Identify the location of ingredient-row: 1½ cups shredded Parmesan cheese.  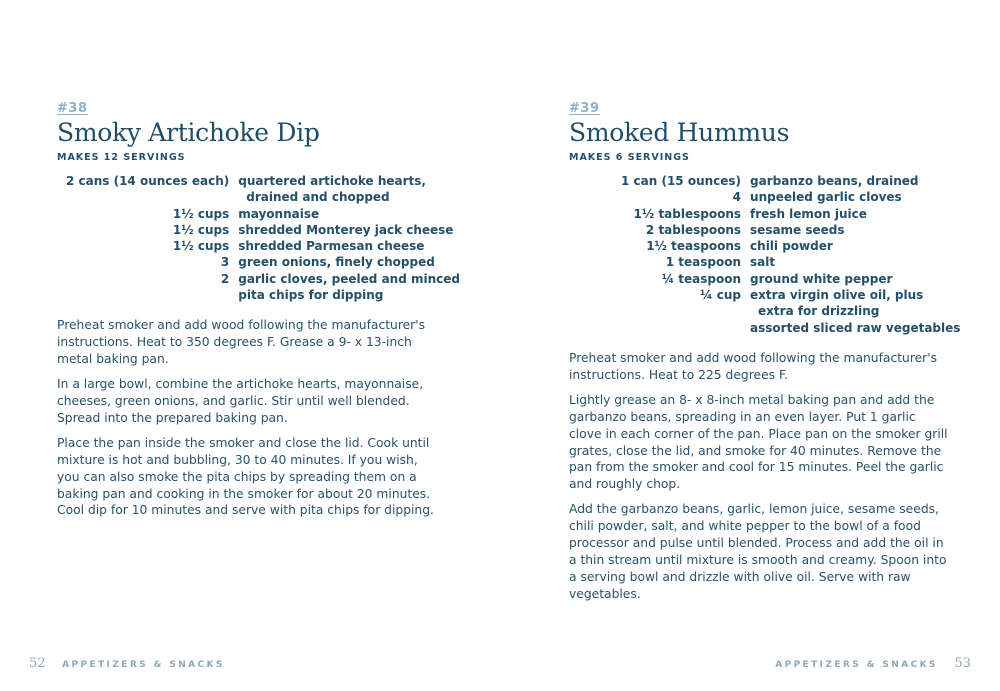
(263, 246).